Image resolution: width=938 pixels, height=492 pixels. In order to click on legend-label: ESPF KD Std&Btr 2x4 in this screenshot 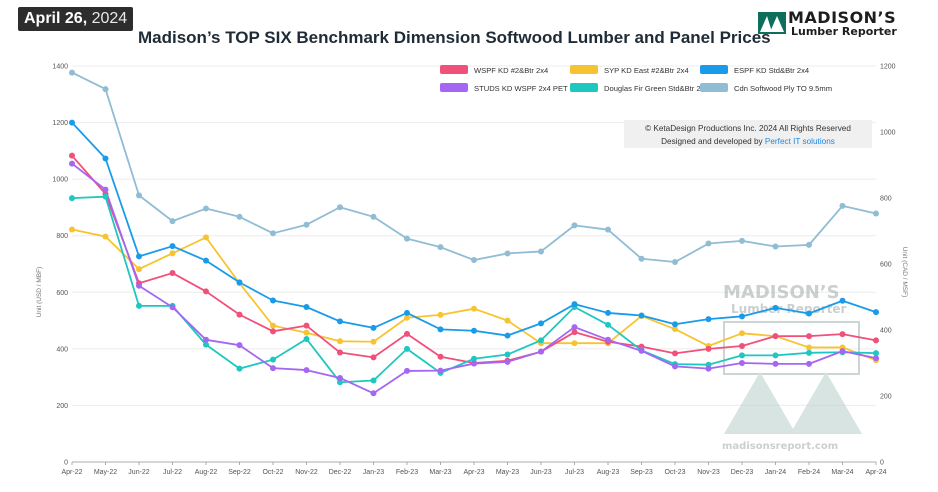, I will do `click(771, 70)`.